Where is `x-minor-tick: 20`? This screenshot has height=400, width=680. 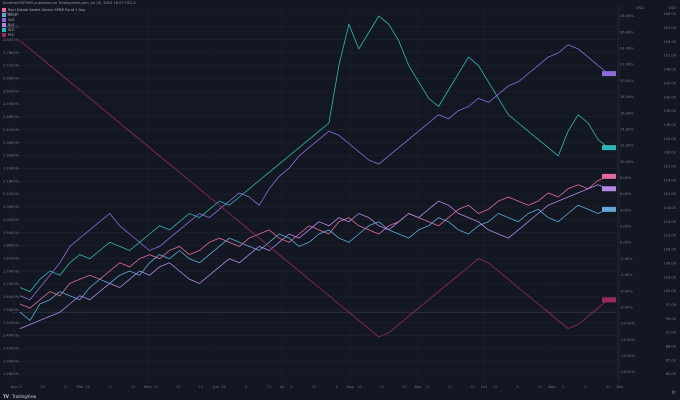
x-minor-tick: 20 is located at coordinates (314, 387).